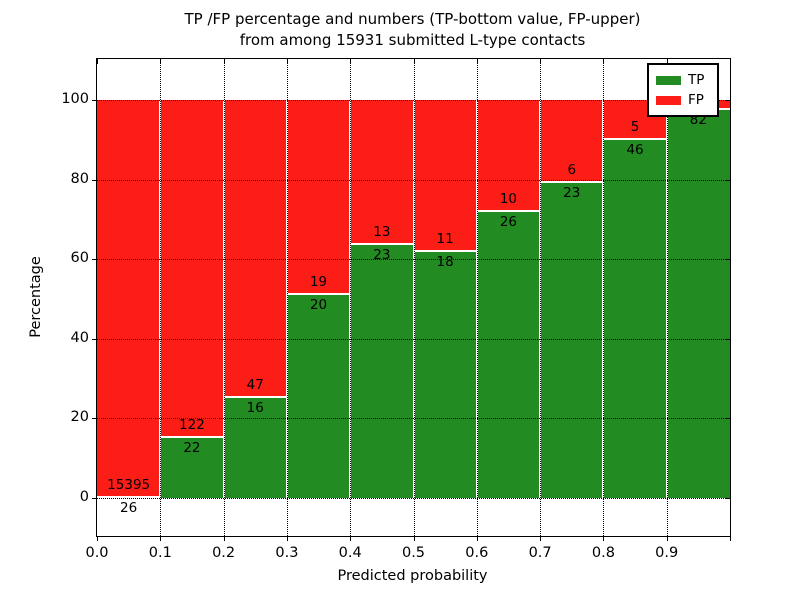  What do you see at coordinates (97, 553) in the screenshot?
I see `x-tick-label: 0.0` at bounding box center [97, 553].